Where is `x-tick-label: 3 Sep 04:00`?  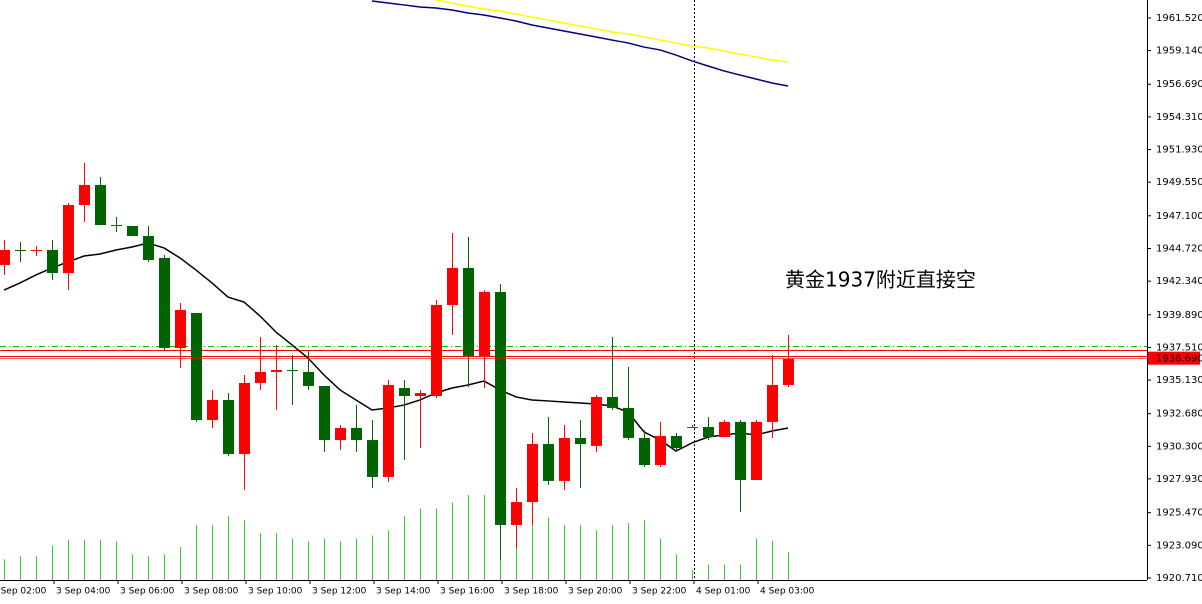 x-tick-label: 3 Sep 04:00 is located at coordinates (83, 592).